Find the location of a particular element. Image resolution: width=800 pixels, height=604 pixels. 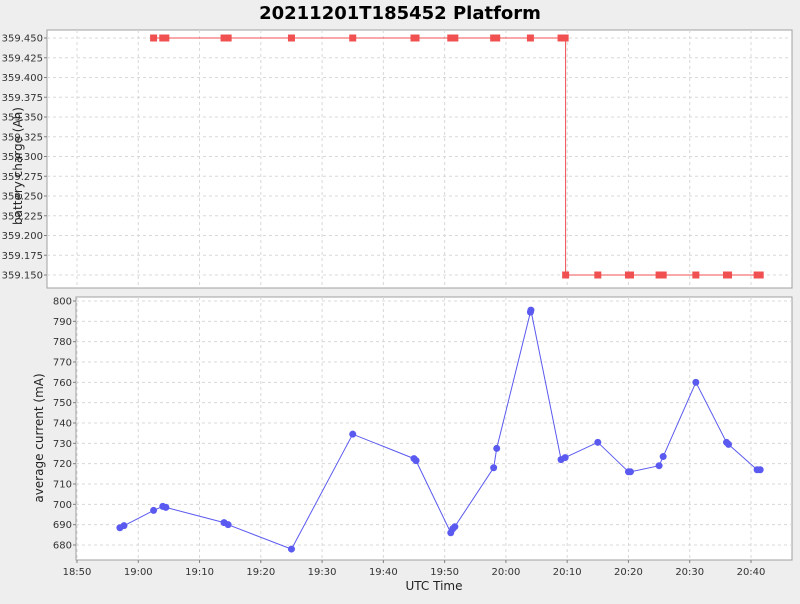

bottom-y-tick-label: 790 is located at coordinates (62, 322).